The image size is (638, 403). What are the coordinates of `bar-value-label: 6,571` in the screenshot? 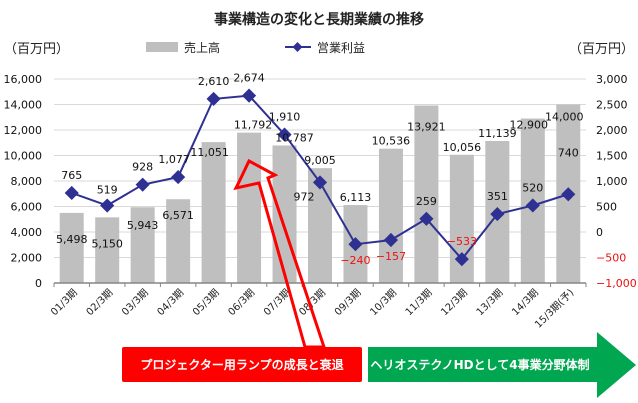 It's located at (178, 215).